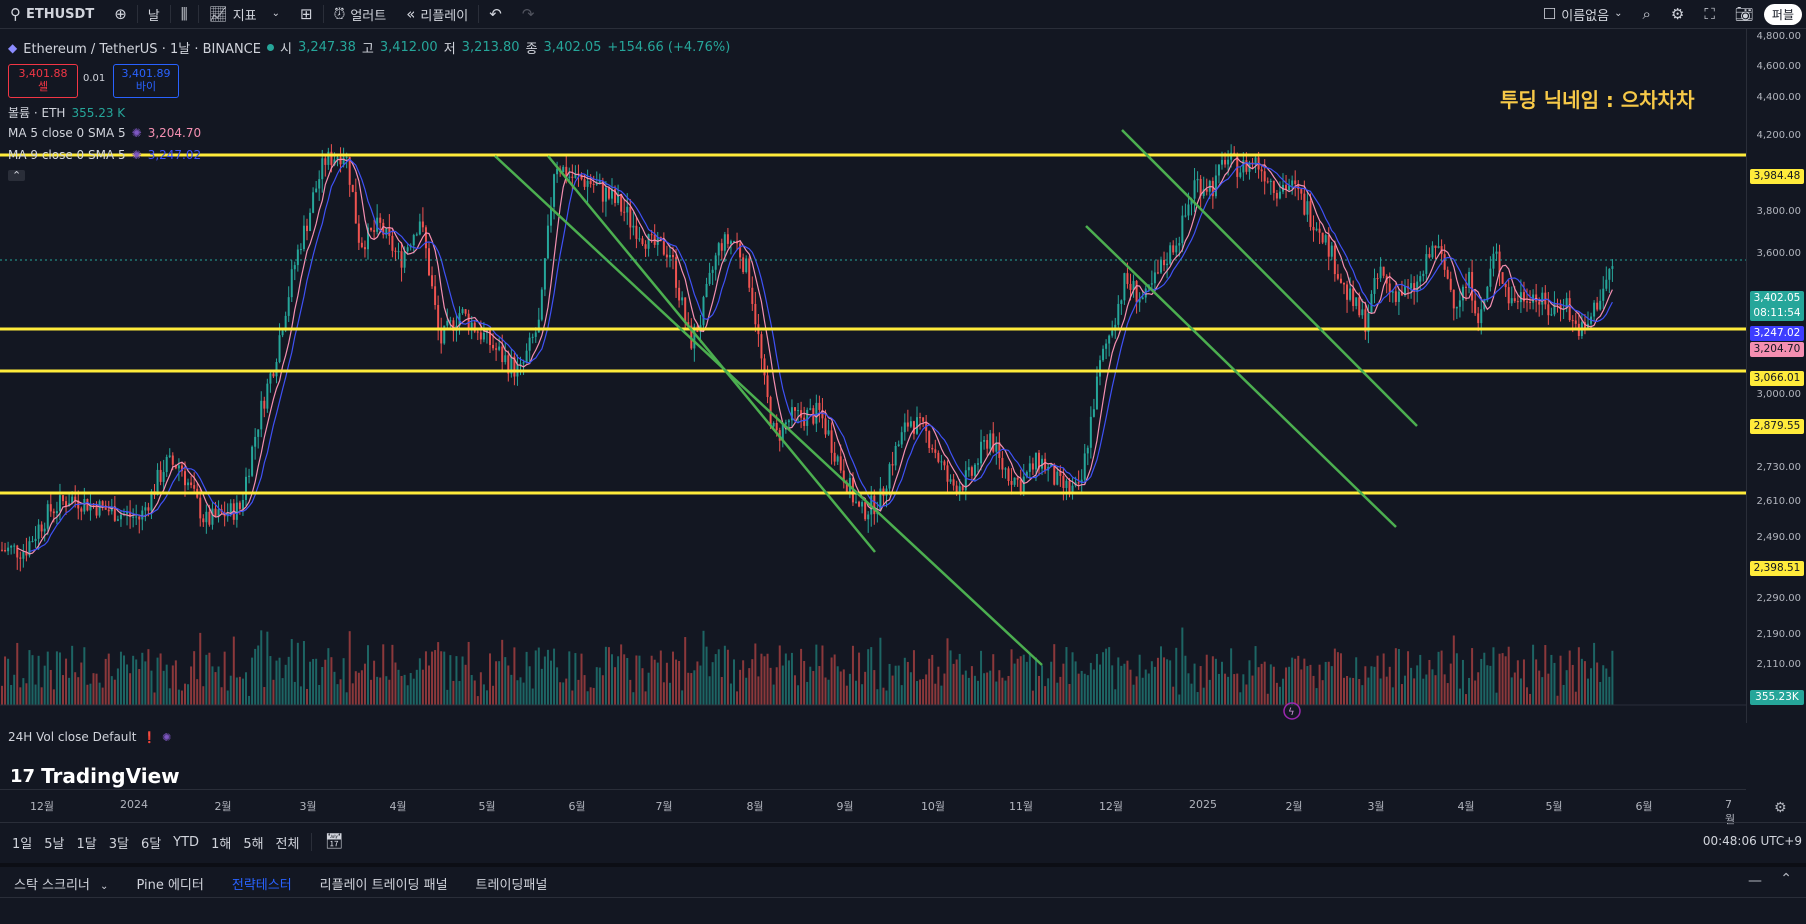 The height and width of the screenshot is (924, 1806). I want to click on add-symbol-button: ⊕, so click(120, 14).